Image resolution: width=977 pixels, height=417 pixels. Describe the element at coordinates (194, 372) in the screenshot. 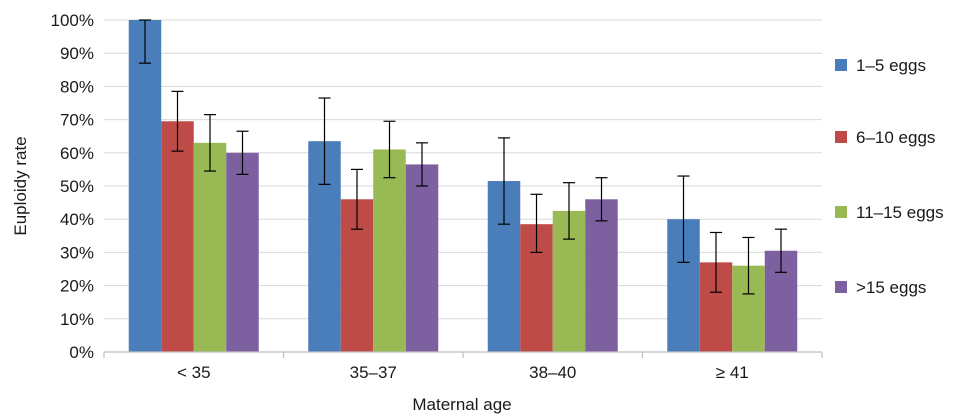

I see `x-tick-label: < 35` at that location.